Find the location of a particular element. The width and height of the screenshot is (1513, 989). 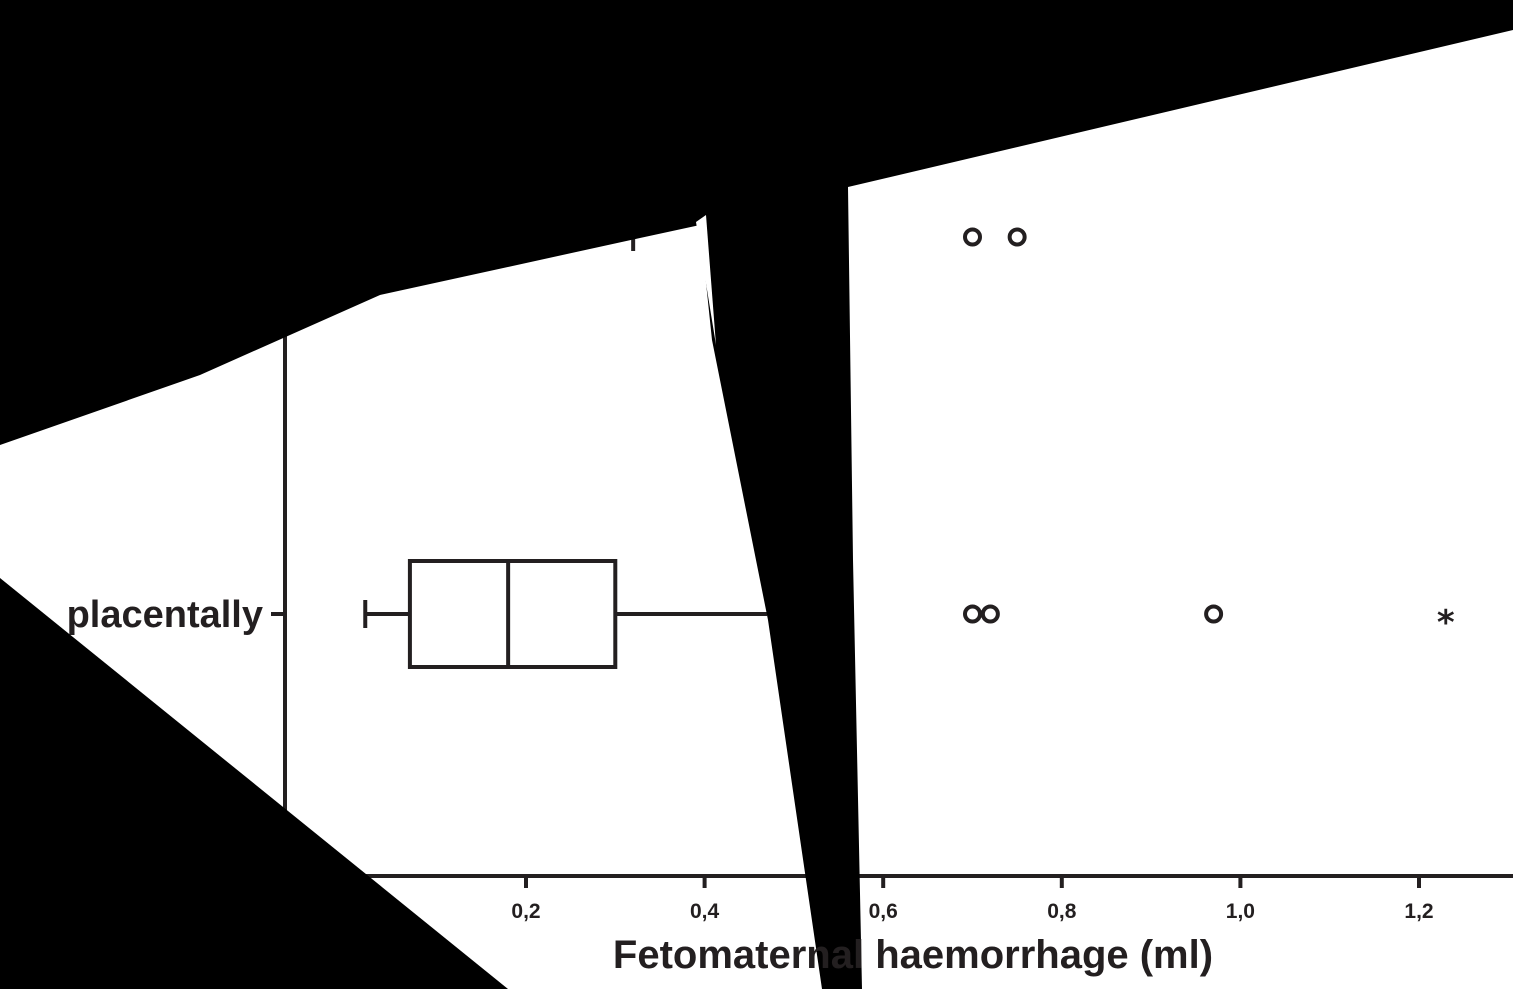

category-label: placentally is located at coordinates (165, 615).